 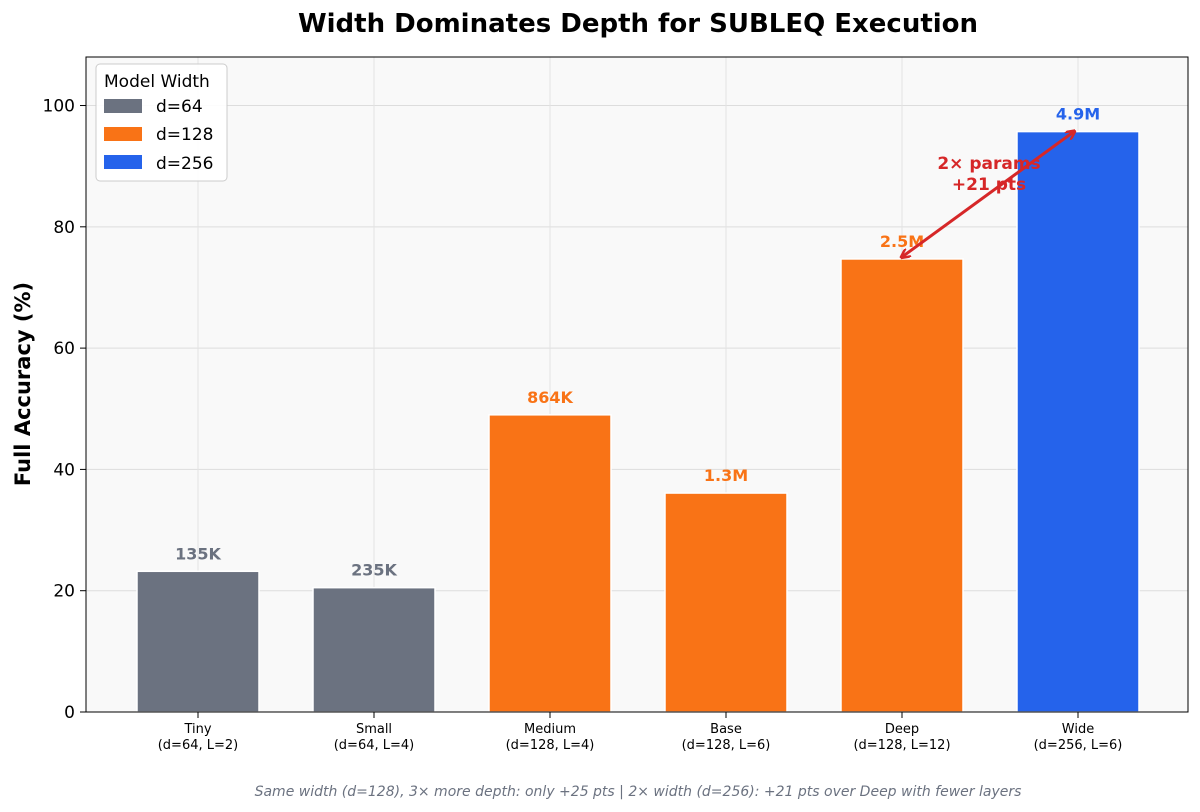 What do you see at coordinates (64, 410) in the screenshot?
I see `y-axis: 0 20 40 60 80 100` at bounding box center [64, 410].